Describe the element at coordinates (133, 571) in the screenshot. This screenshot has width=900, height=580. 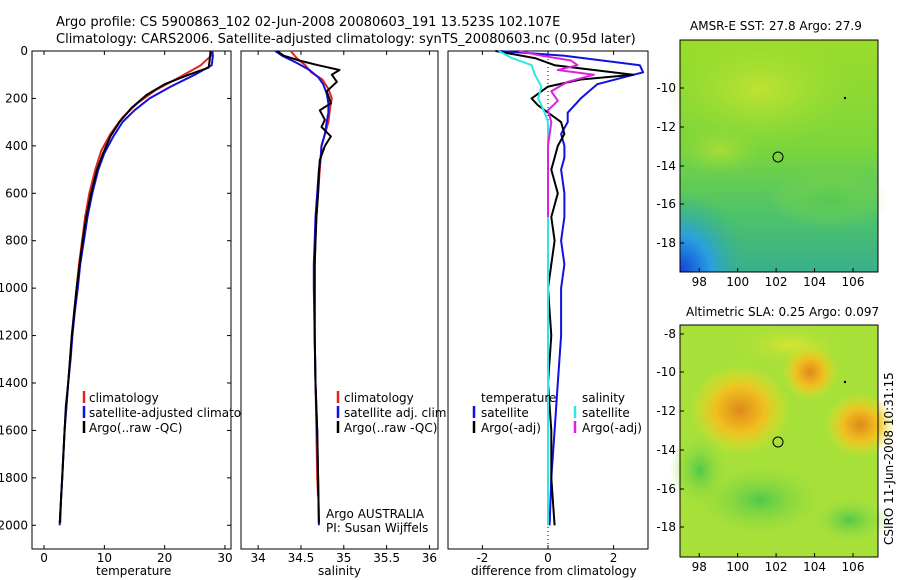
I see `temperature-xlabel: temperature` at that location.